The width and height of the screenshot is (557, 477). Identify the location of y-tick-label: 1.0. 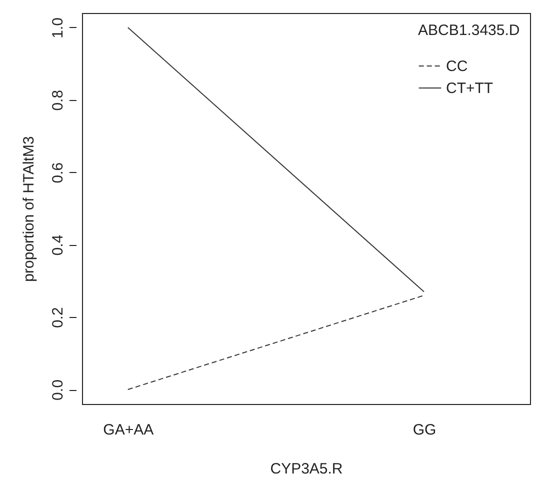
(58, 28).